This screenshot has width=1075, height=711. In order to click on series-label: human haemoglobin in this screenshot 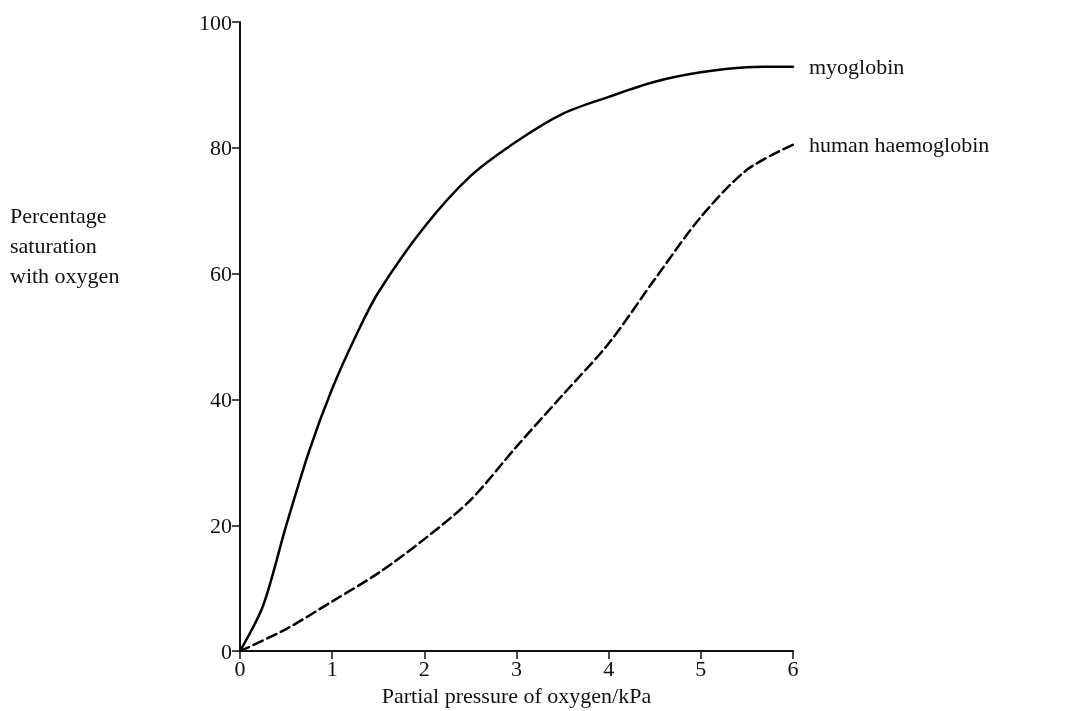, I will do `click(899, 145)`.